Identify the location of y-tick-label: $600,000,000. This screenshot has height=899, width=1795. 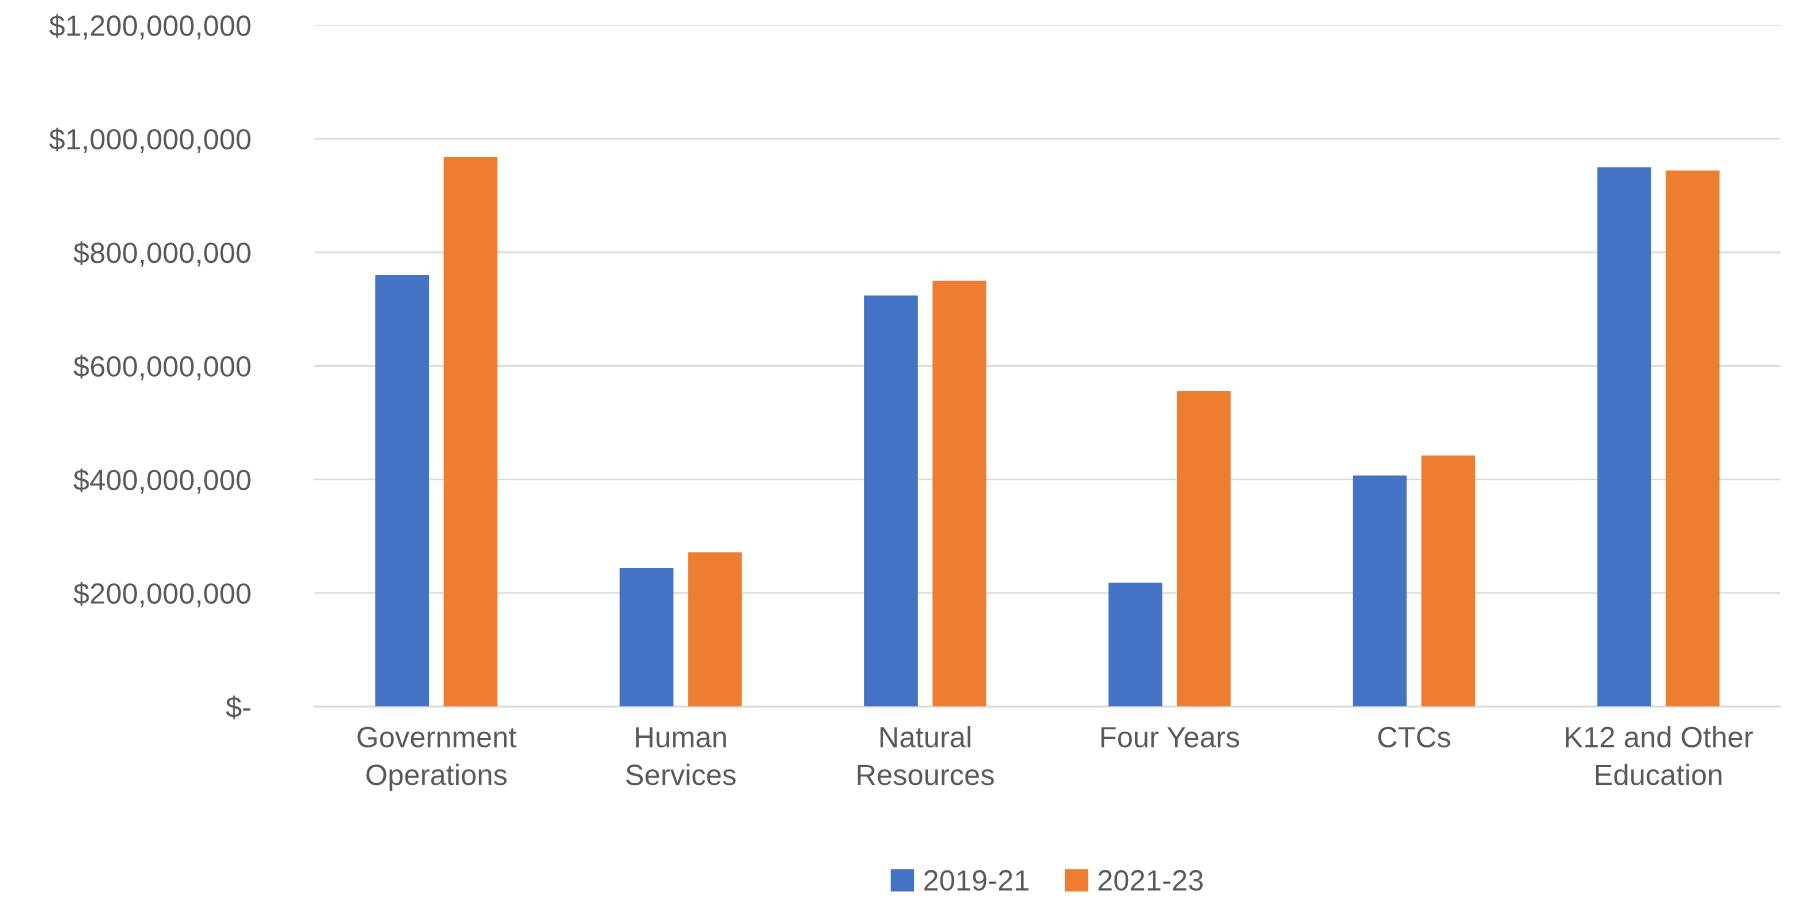
(162, 367).